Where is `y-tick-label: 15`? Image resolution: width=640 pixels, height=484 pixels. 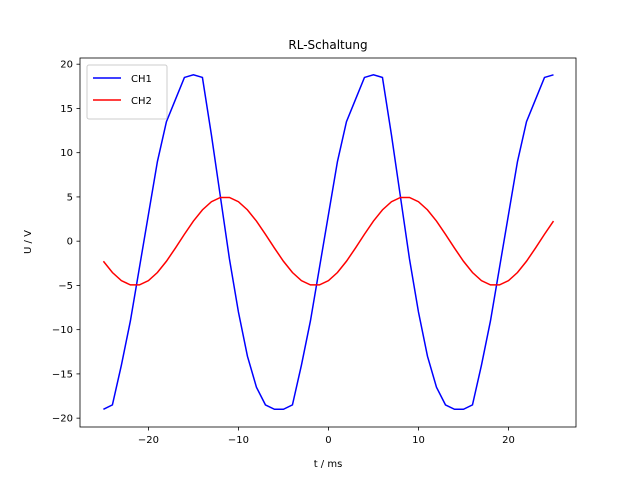
y-tick-label: 15 is located at coordinates (66, 109).